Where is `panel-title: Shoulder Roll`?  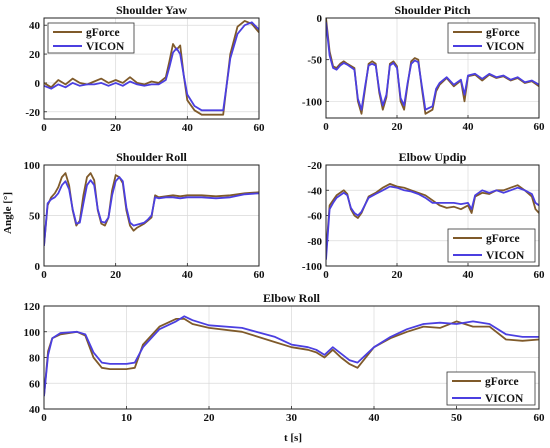 panel-title: Shoulder Roll is located at coordinates (151, 157).